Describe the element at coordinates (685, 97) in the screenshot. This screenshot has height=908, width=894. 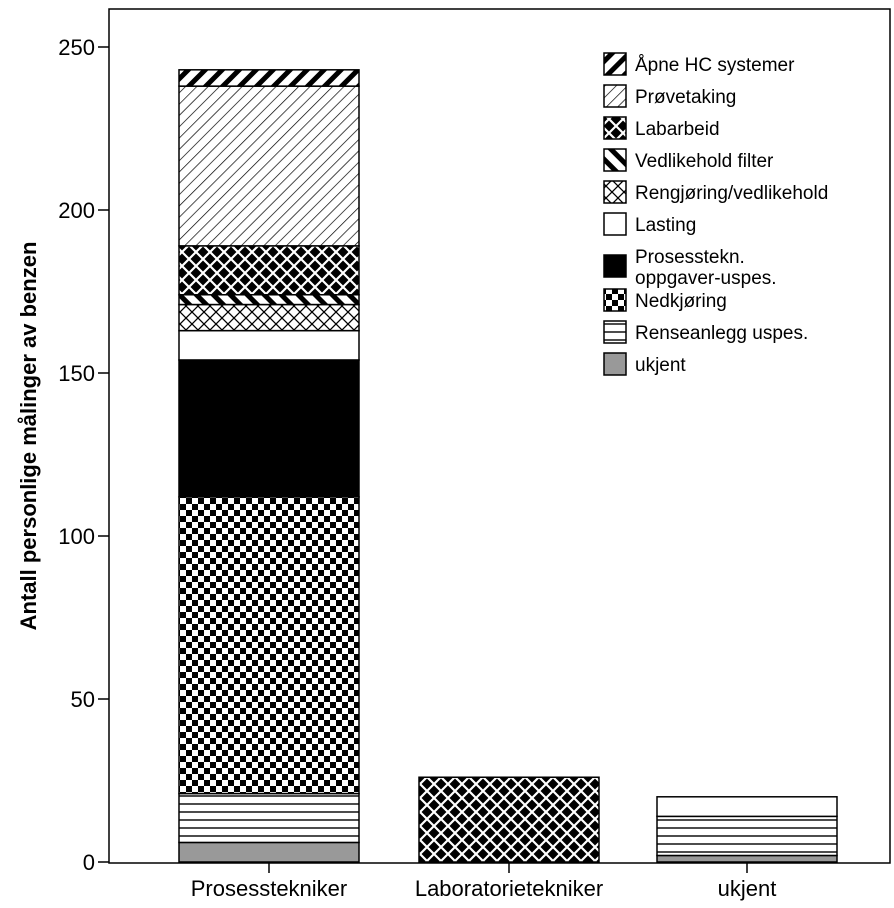
I see `legend-label: Prøvetaking` at that location.